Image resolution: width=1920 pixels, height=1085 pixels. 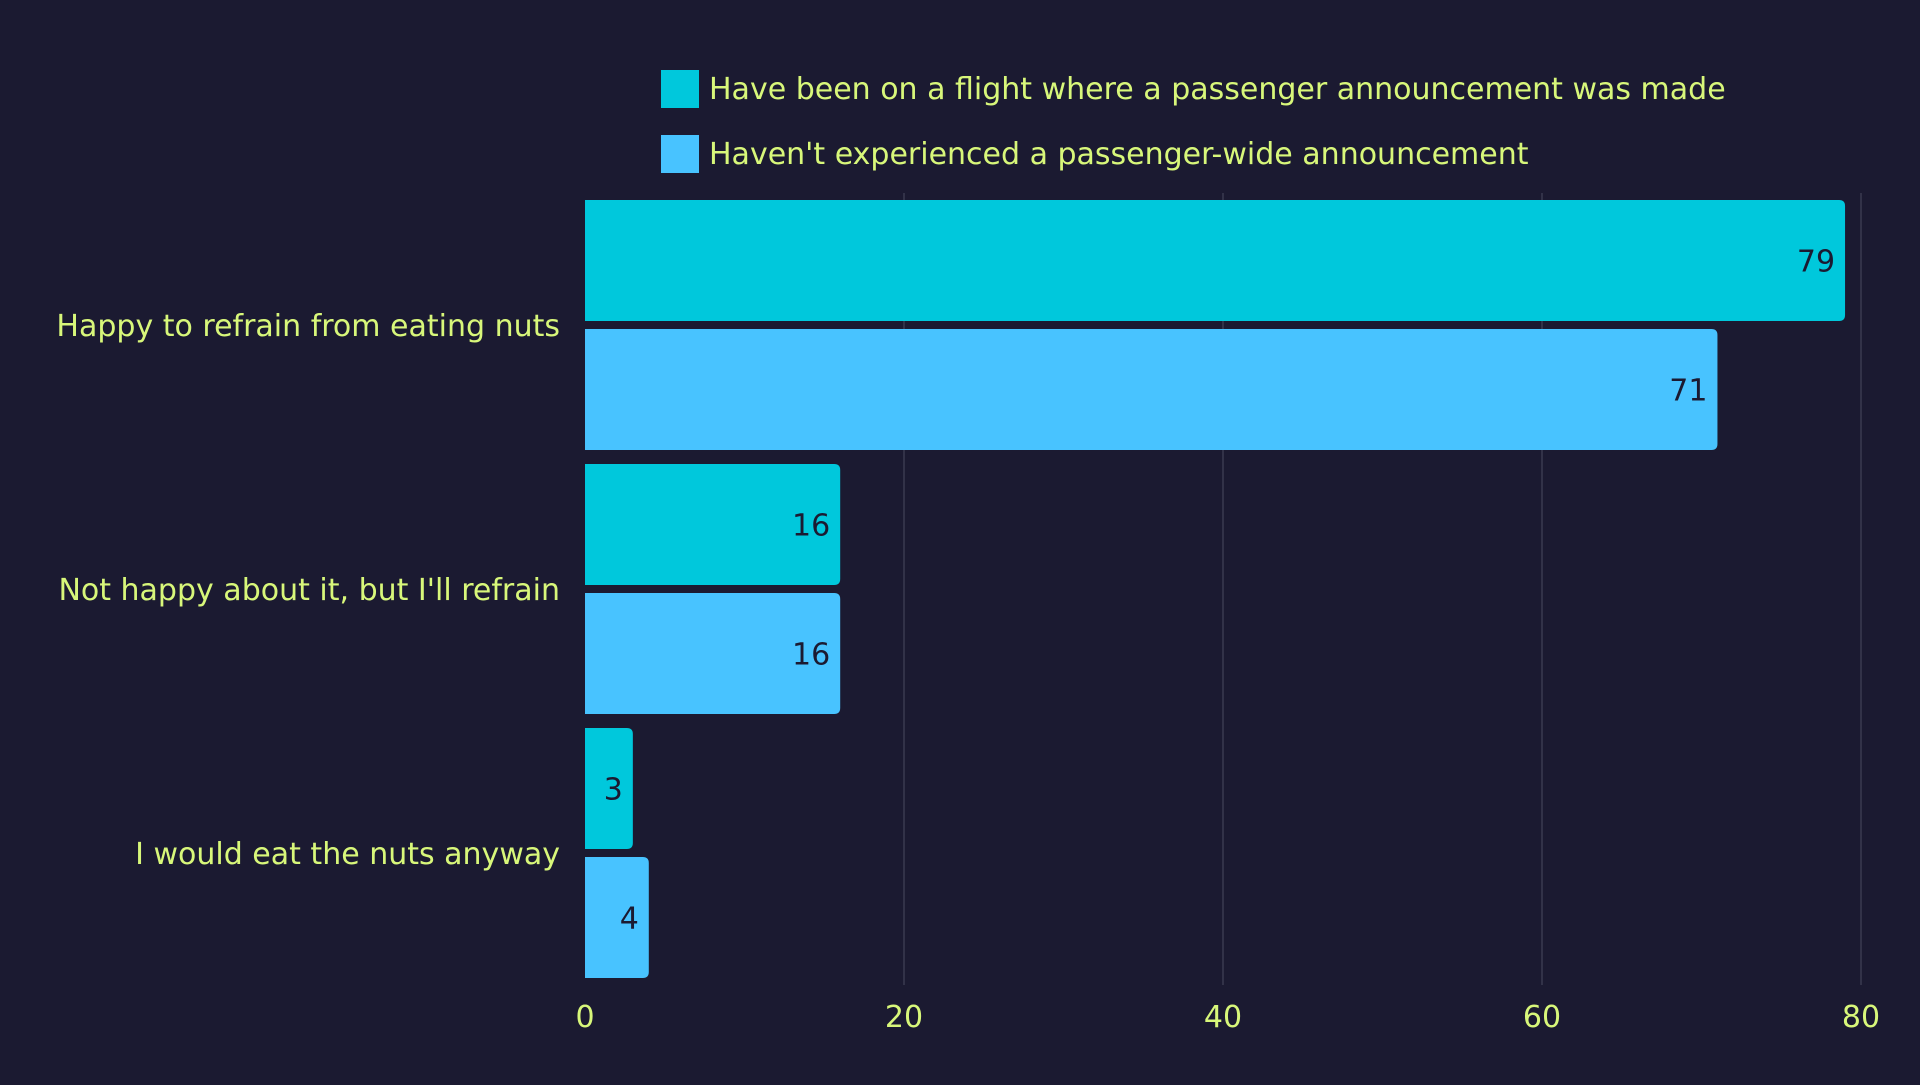 I want to click on x-axis-ticks: 0 20 40 60 80, so click(x=1227, y=1017).